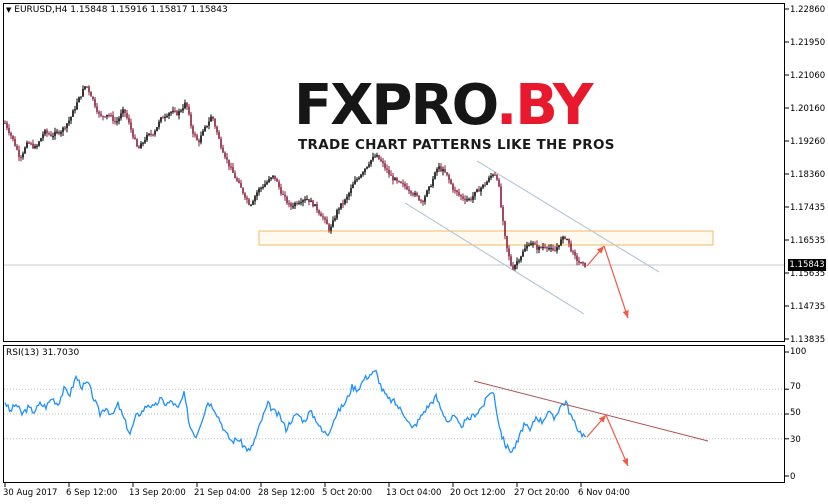 The height and width of the screenshot is (504, 828). What do you see at coordinates (494, 258) in the screenshot?
I see `channel-lower-line` at bounding box center [494, 258].